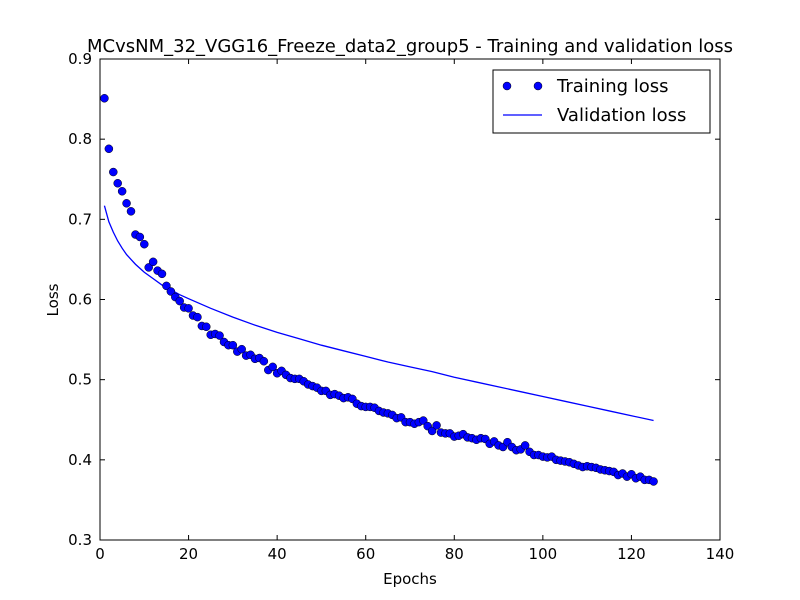 This screenshot has height=600, width=800. I want to click on y-tick-label: 0.8, so click(80, 139).